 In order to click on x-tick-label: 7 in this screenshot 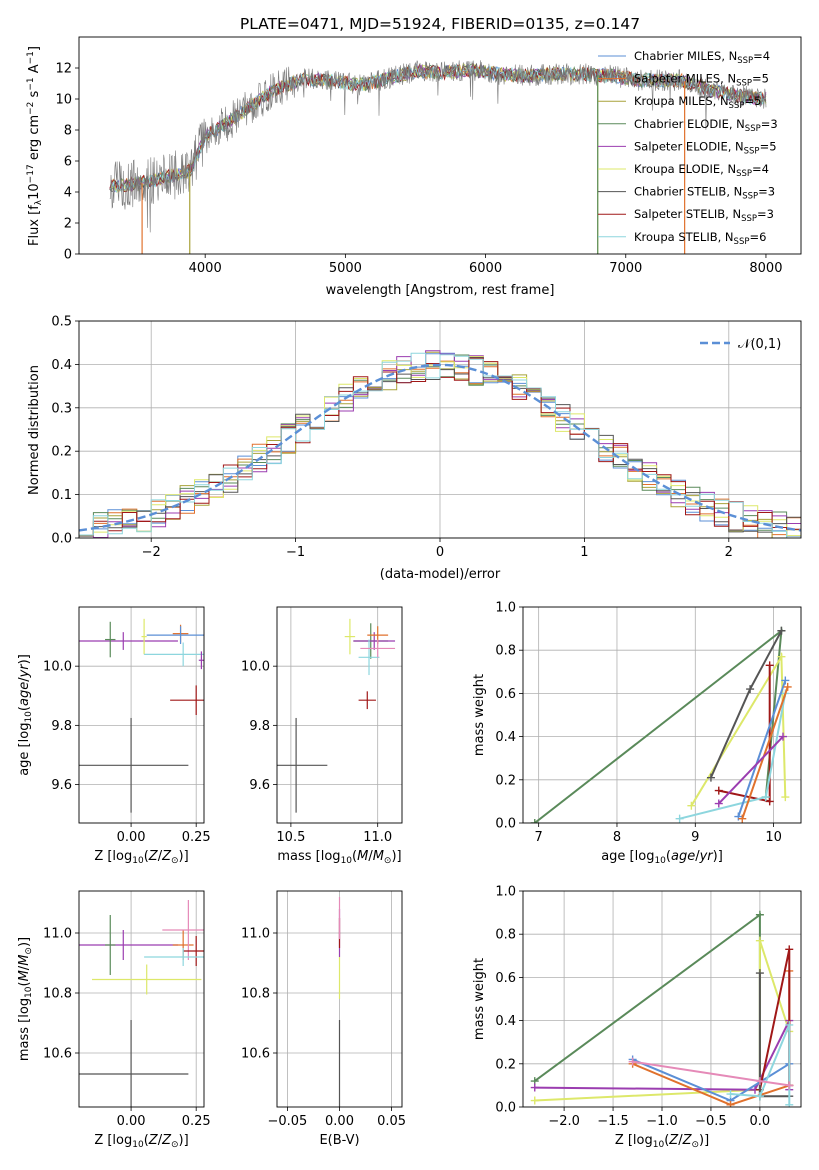, I will do `click(539, 837)`.